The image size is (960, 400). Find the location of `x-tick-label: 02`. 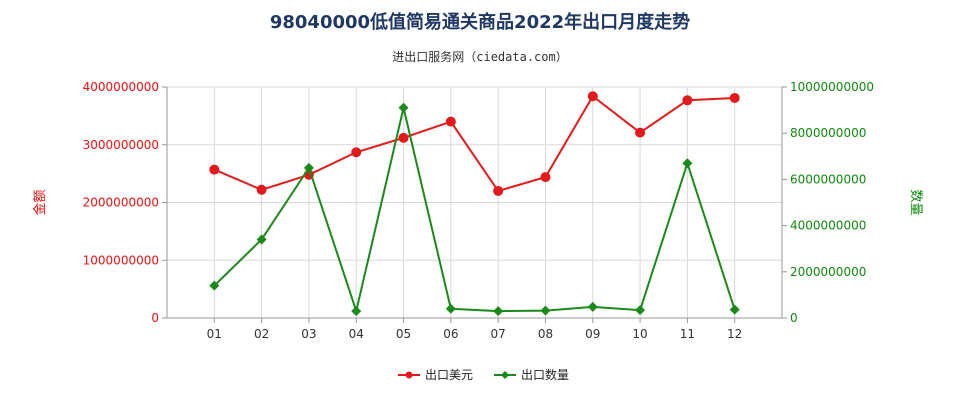

x-tick-label: 02 is located at coordinates (261, 334).